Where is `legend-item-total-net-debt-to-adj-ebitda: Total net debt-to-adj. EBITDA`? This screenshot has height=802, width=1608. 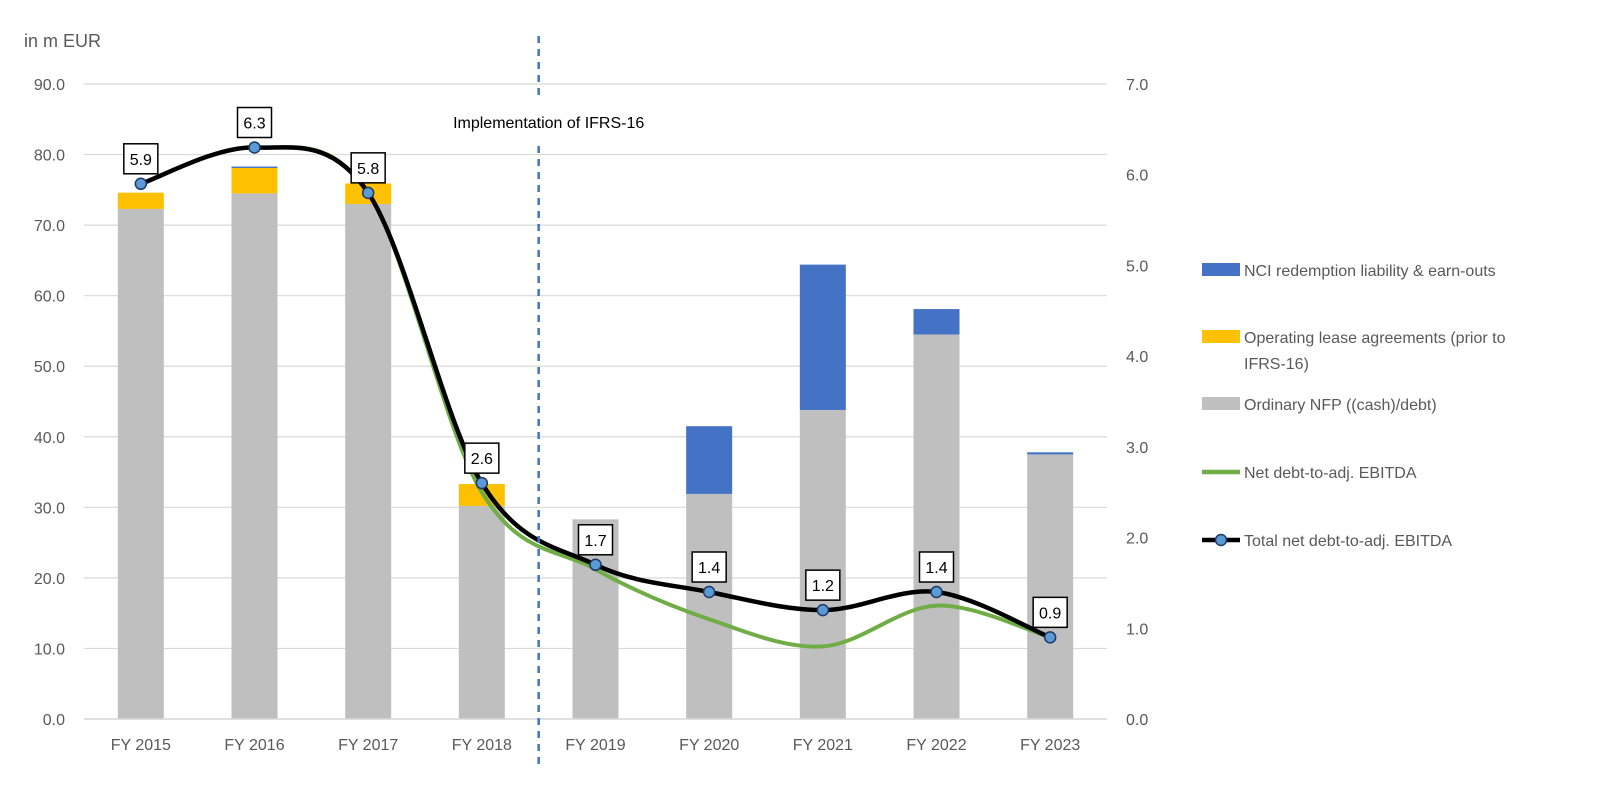 legend-item-total-net-debt-to-adj-ebitda: Total net debt-to-adj. EBITDA is located at coordinates (1327, 541).